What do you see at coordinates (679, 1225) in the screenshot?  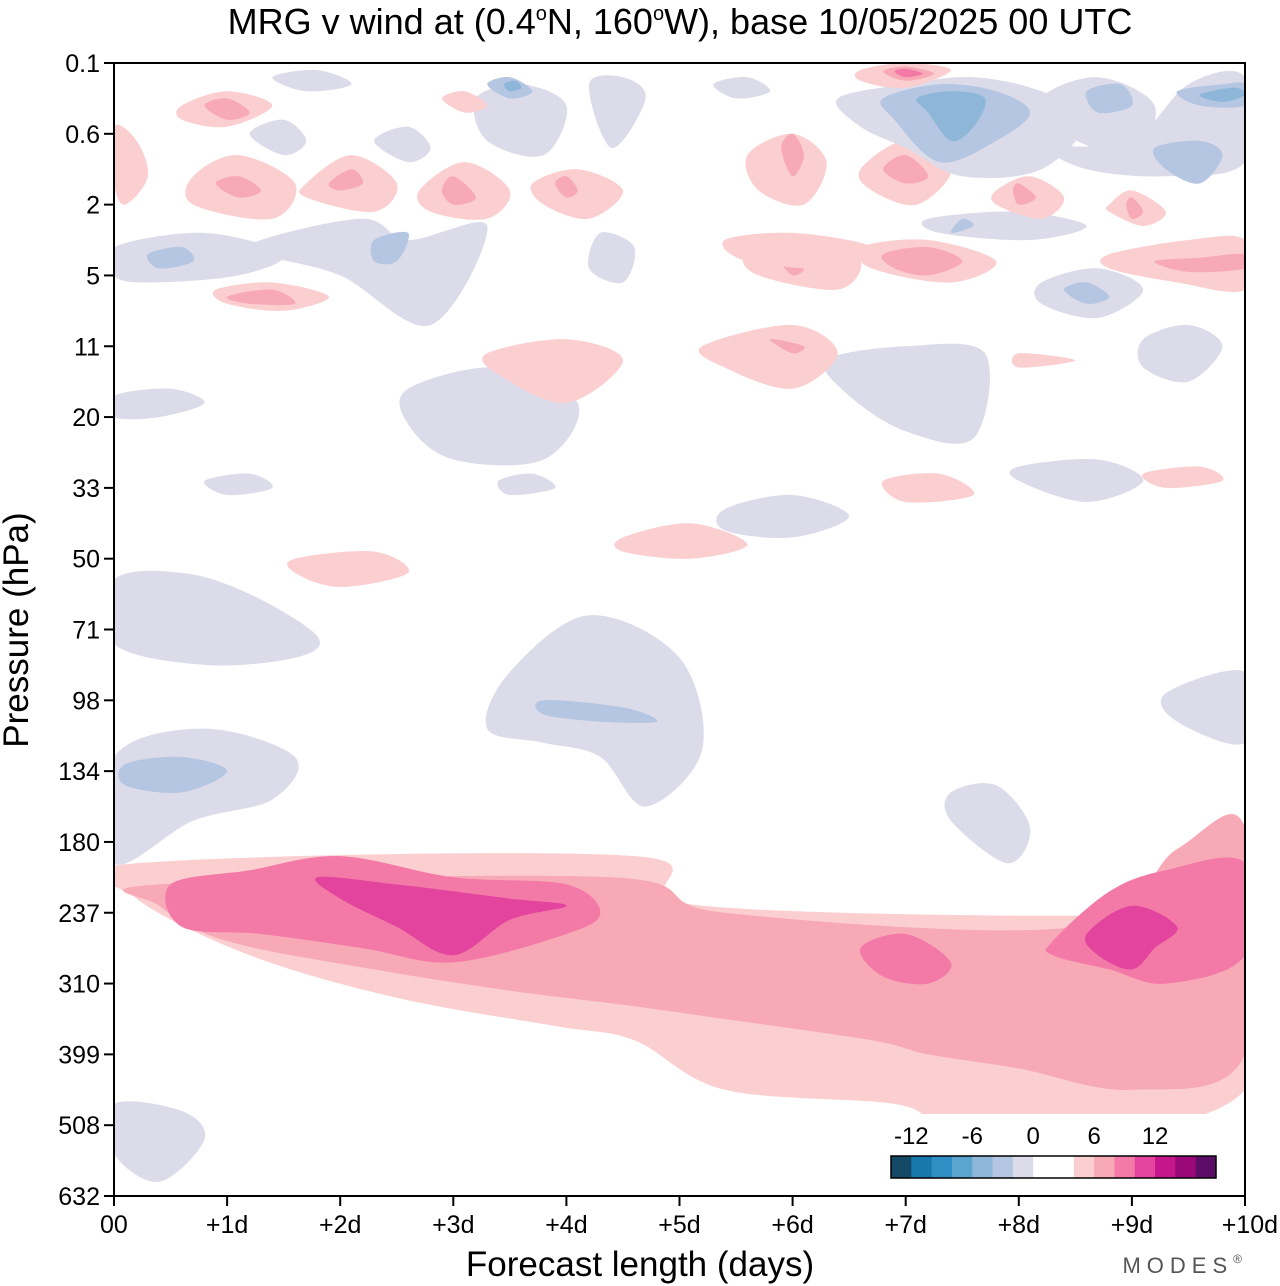 I see `x-tick-label: +5d` at bounding box center [679, 1225].